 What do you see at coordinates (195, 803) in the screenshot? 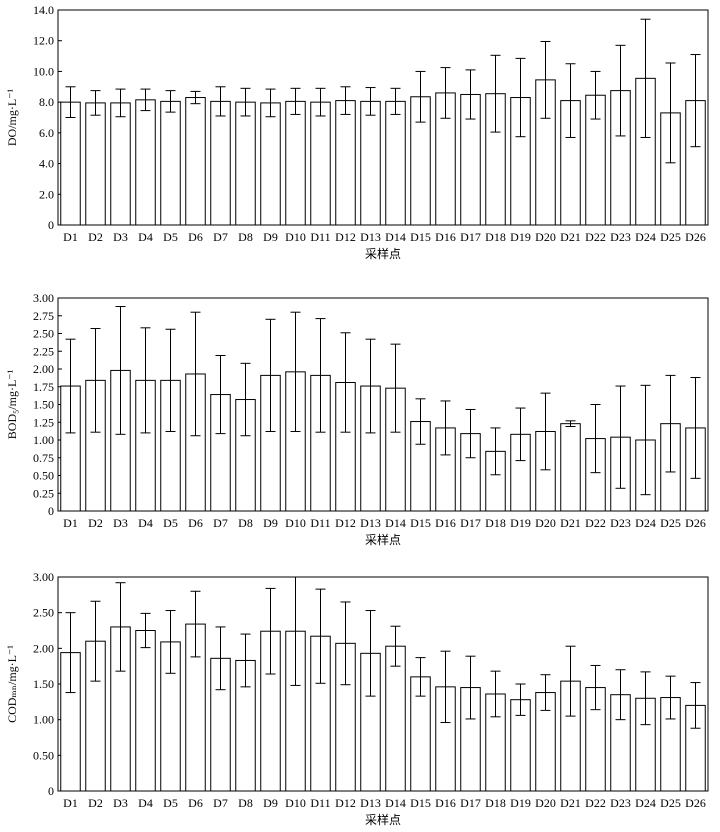
I see `cod-xtick-label: D6` at bounding box center [195, 803].